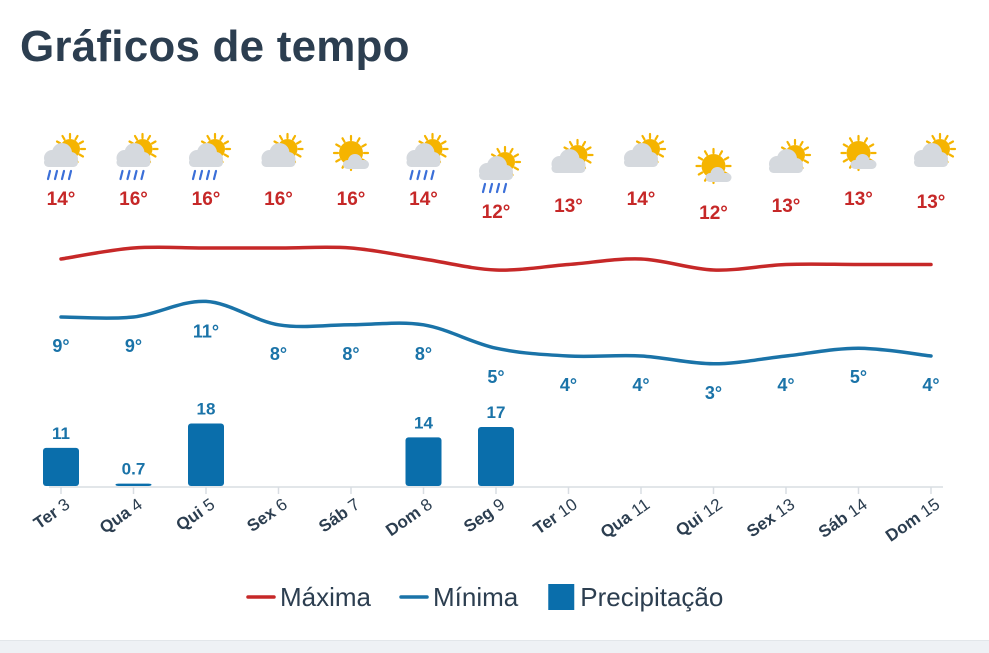 This screenshot has height=653, width=989. What do you see at coordinates (206, 409) in the screenshot?
I see `precipitation-value-label: 18` at bounding box center [206, 409].